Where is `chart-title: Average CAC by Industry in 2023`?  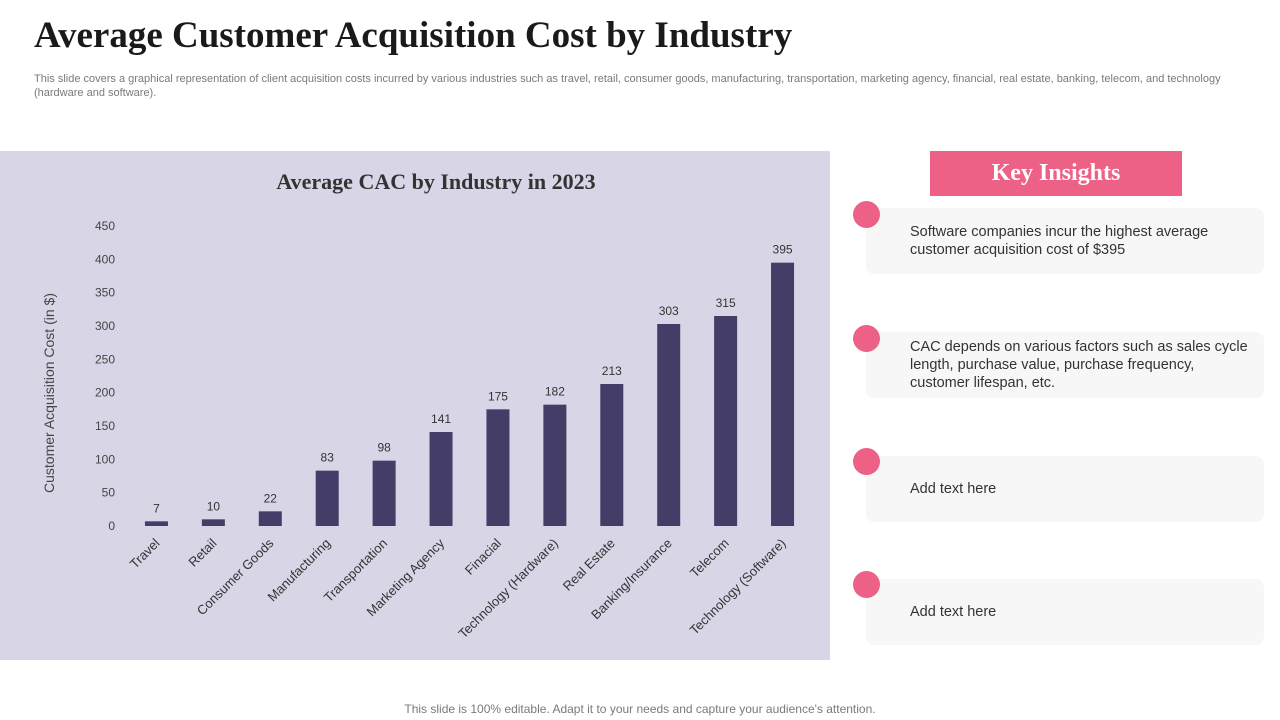 chart-title: Average CAC by Industry in 2023 is located at coordinates (435, 181).